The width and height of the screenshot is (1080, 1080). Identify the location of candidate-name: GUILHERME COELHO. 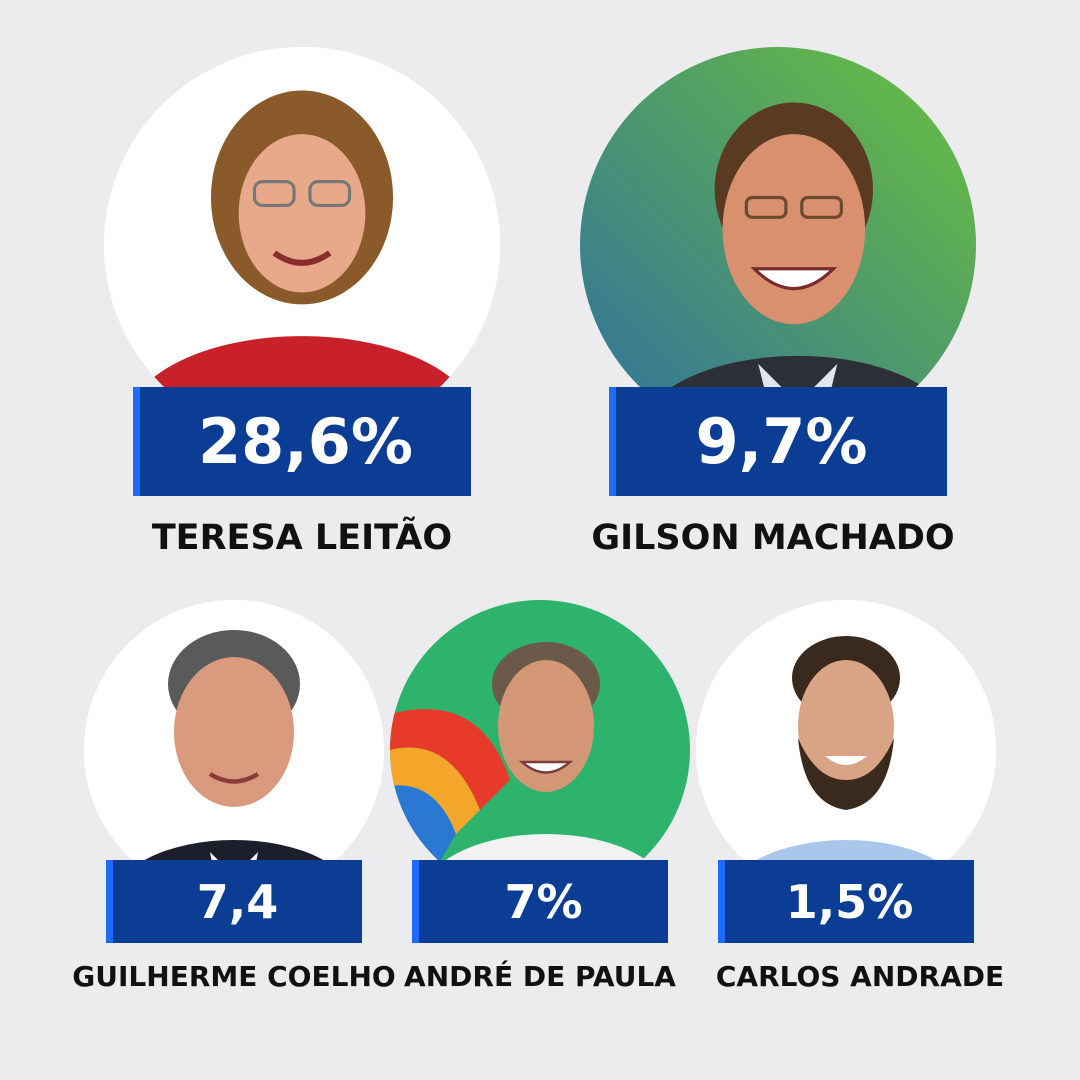
(234, 976).